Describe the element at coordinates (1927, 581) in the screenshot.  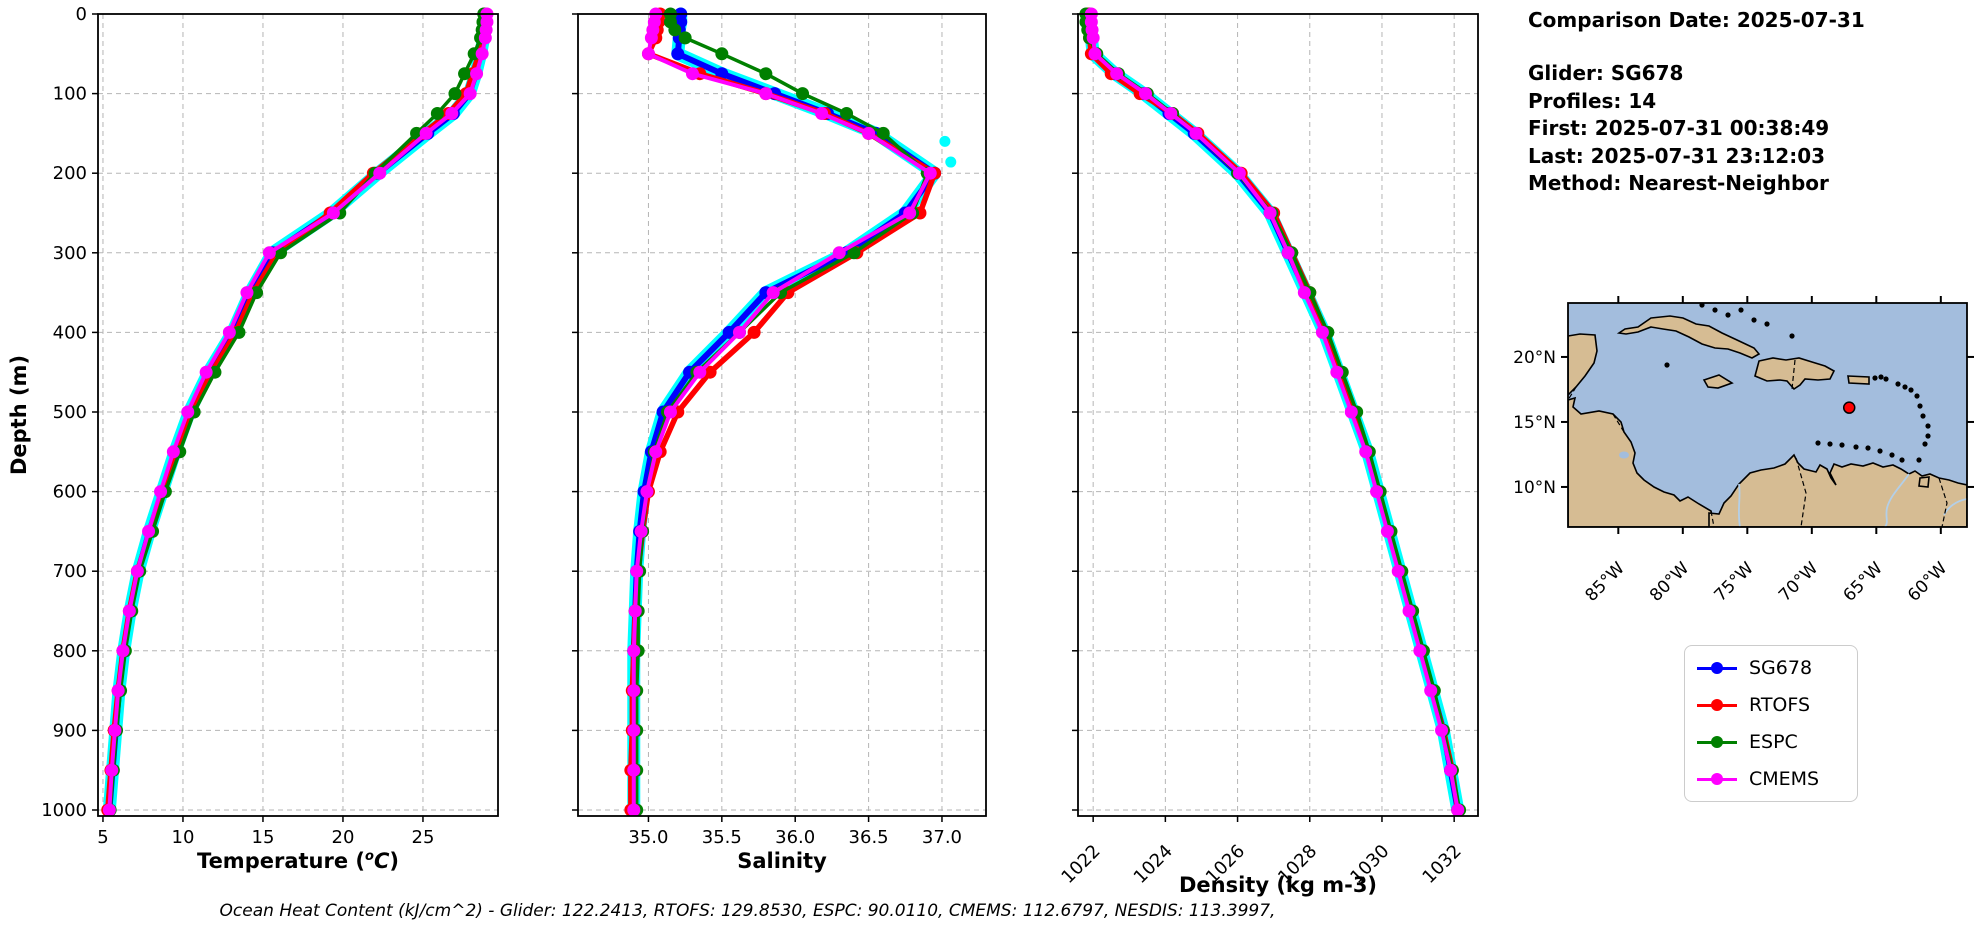
I see `map-x-tick-label: 60°W` at that location.